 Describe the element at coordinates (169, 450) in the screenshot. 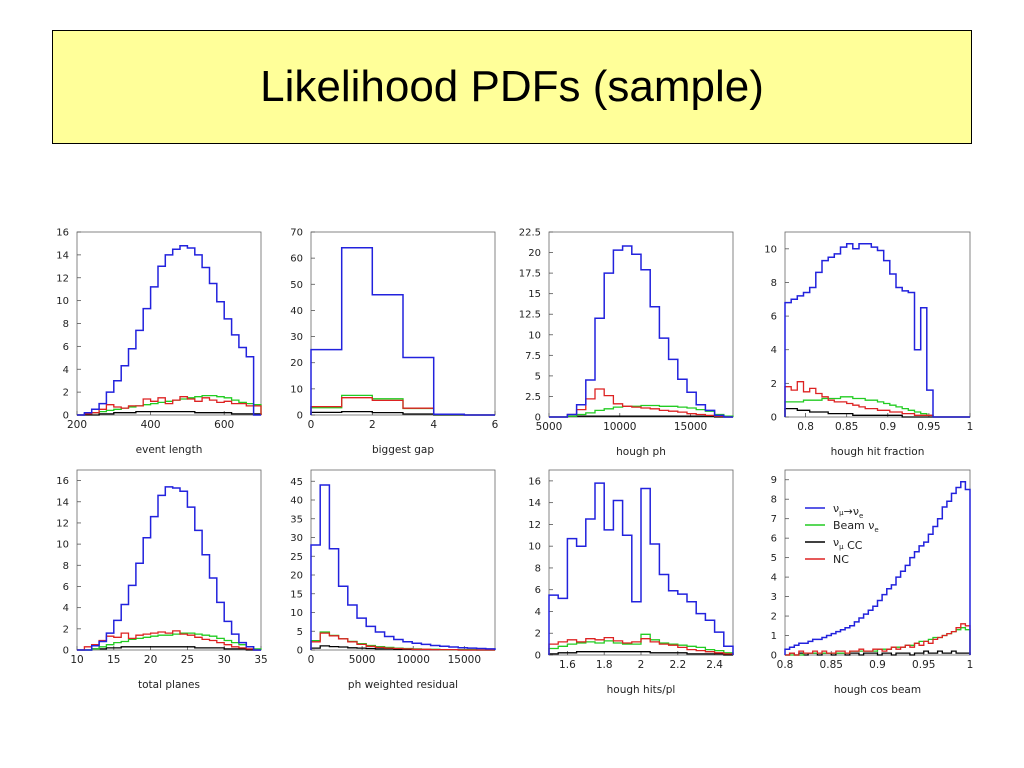

I see `x-axis-label: event length` at that location.